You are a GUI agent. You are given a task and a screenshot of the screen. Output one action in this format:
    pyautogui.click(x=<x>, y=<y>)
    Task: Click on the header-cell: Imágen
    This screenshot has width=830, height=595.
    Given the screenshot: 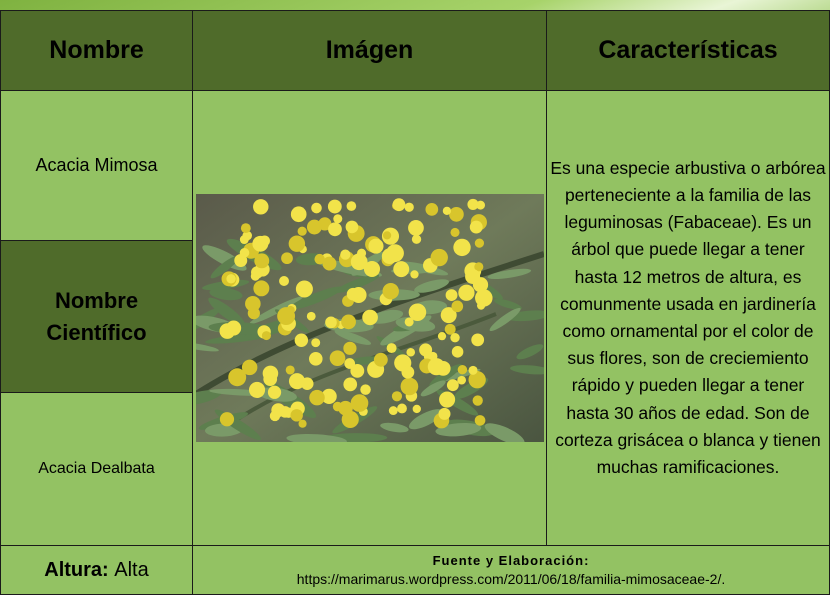 What is the action you would take?
    pyautogui.click(x=369, y=50)
    